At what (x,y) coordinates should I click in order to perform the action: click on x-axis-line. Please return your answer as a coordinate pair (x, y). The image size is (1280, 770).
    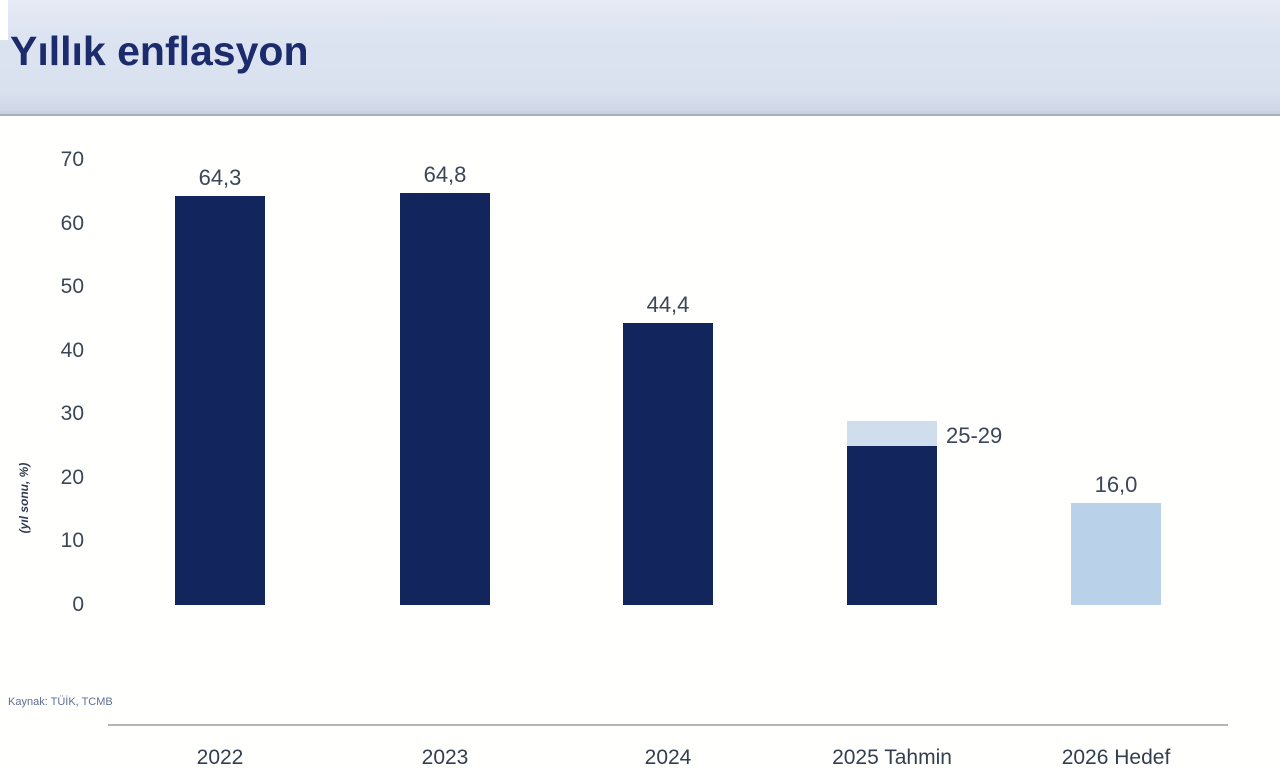
    Looking at the image, I should click on (668, 725).